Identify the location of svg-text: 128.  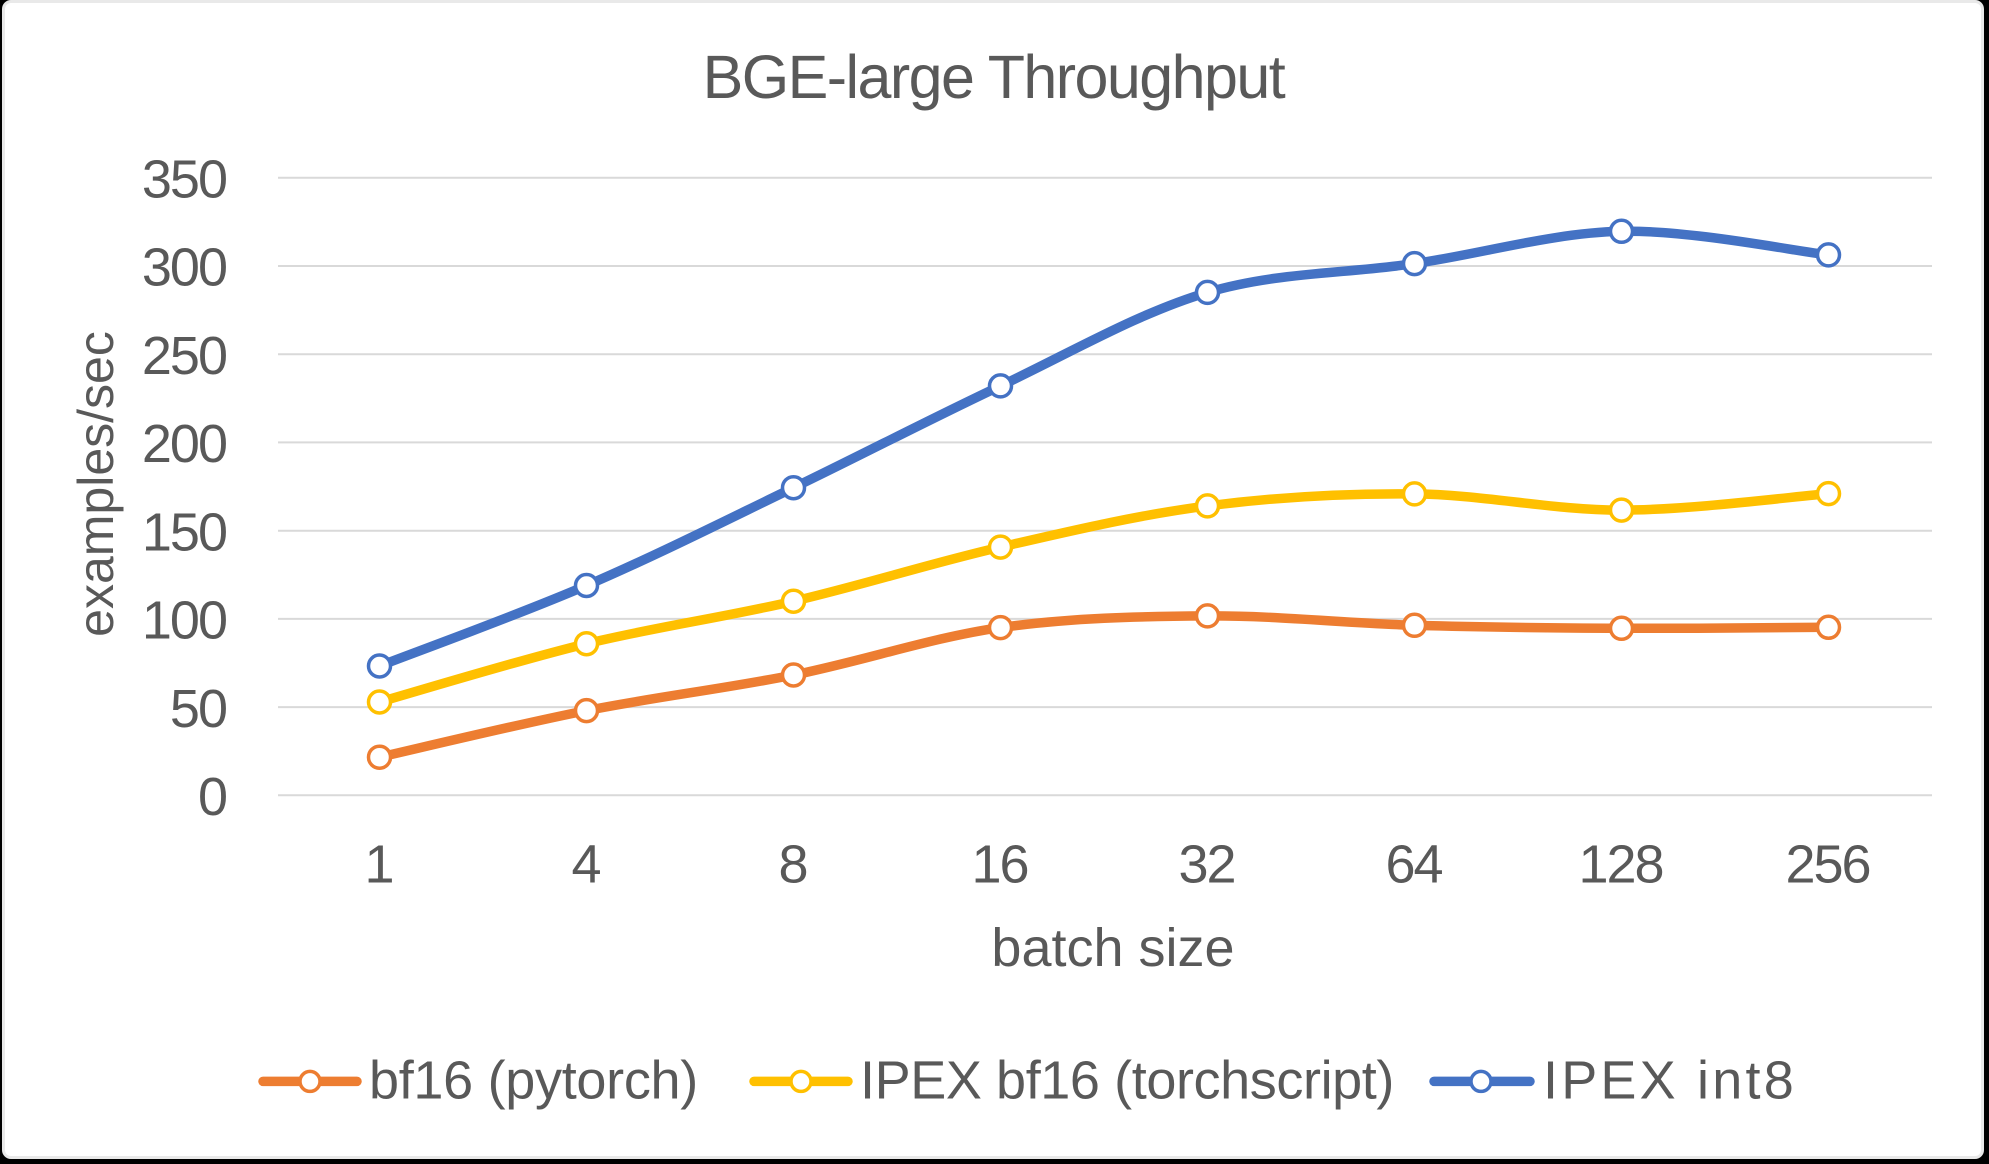
(1620, 865).